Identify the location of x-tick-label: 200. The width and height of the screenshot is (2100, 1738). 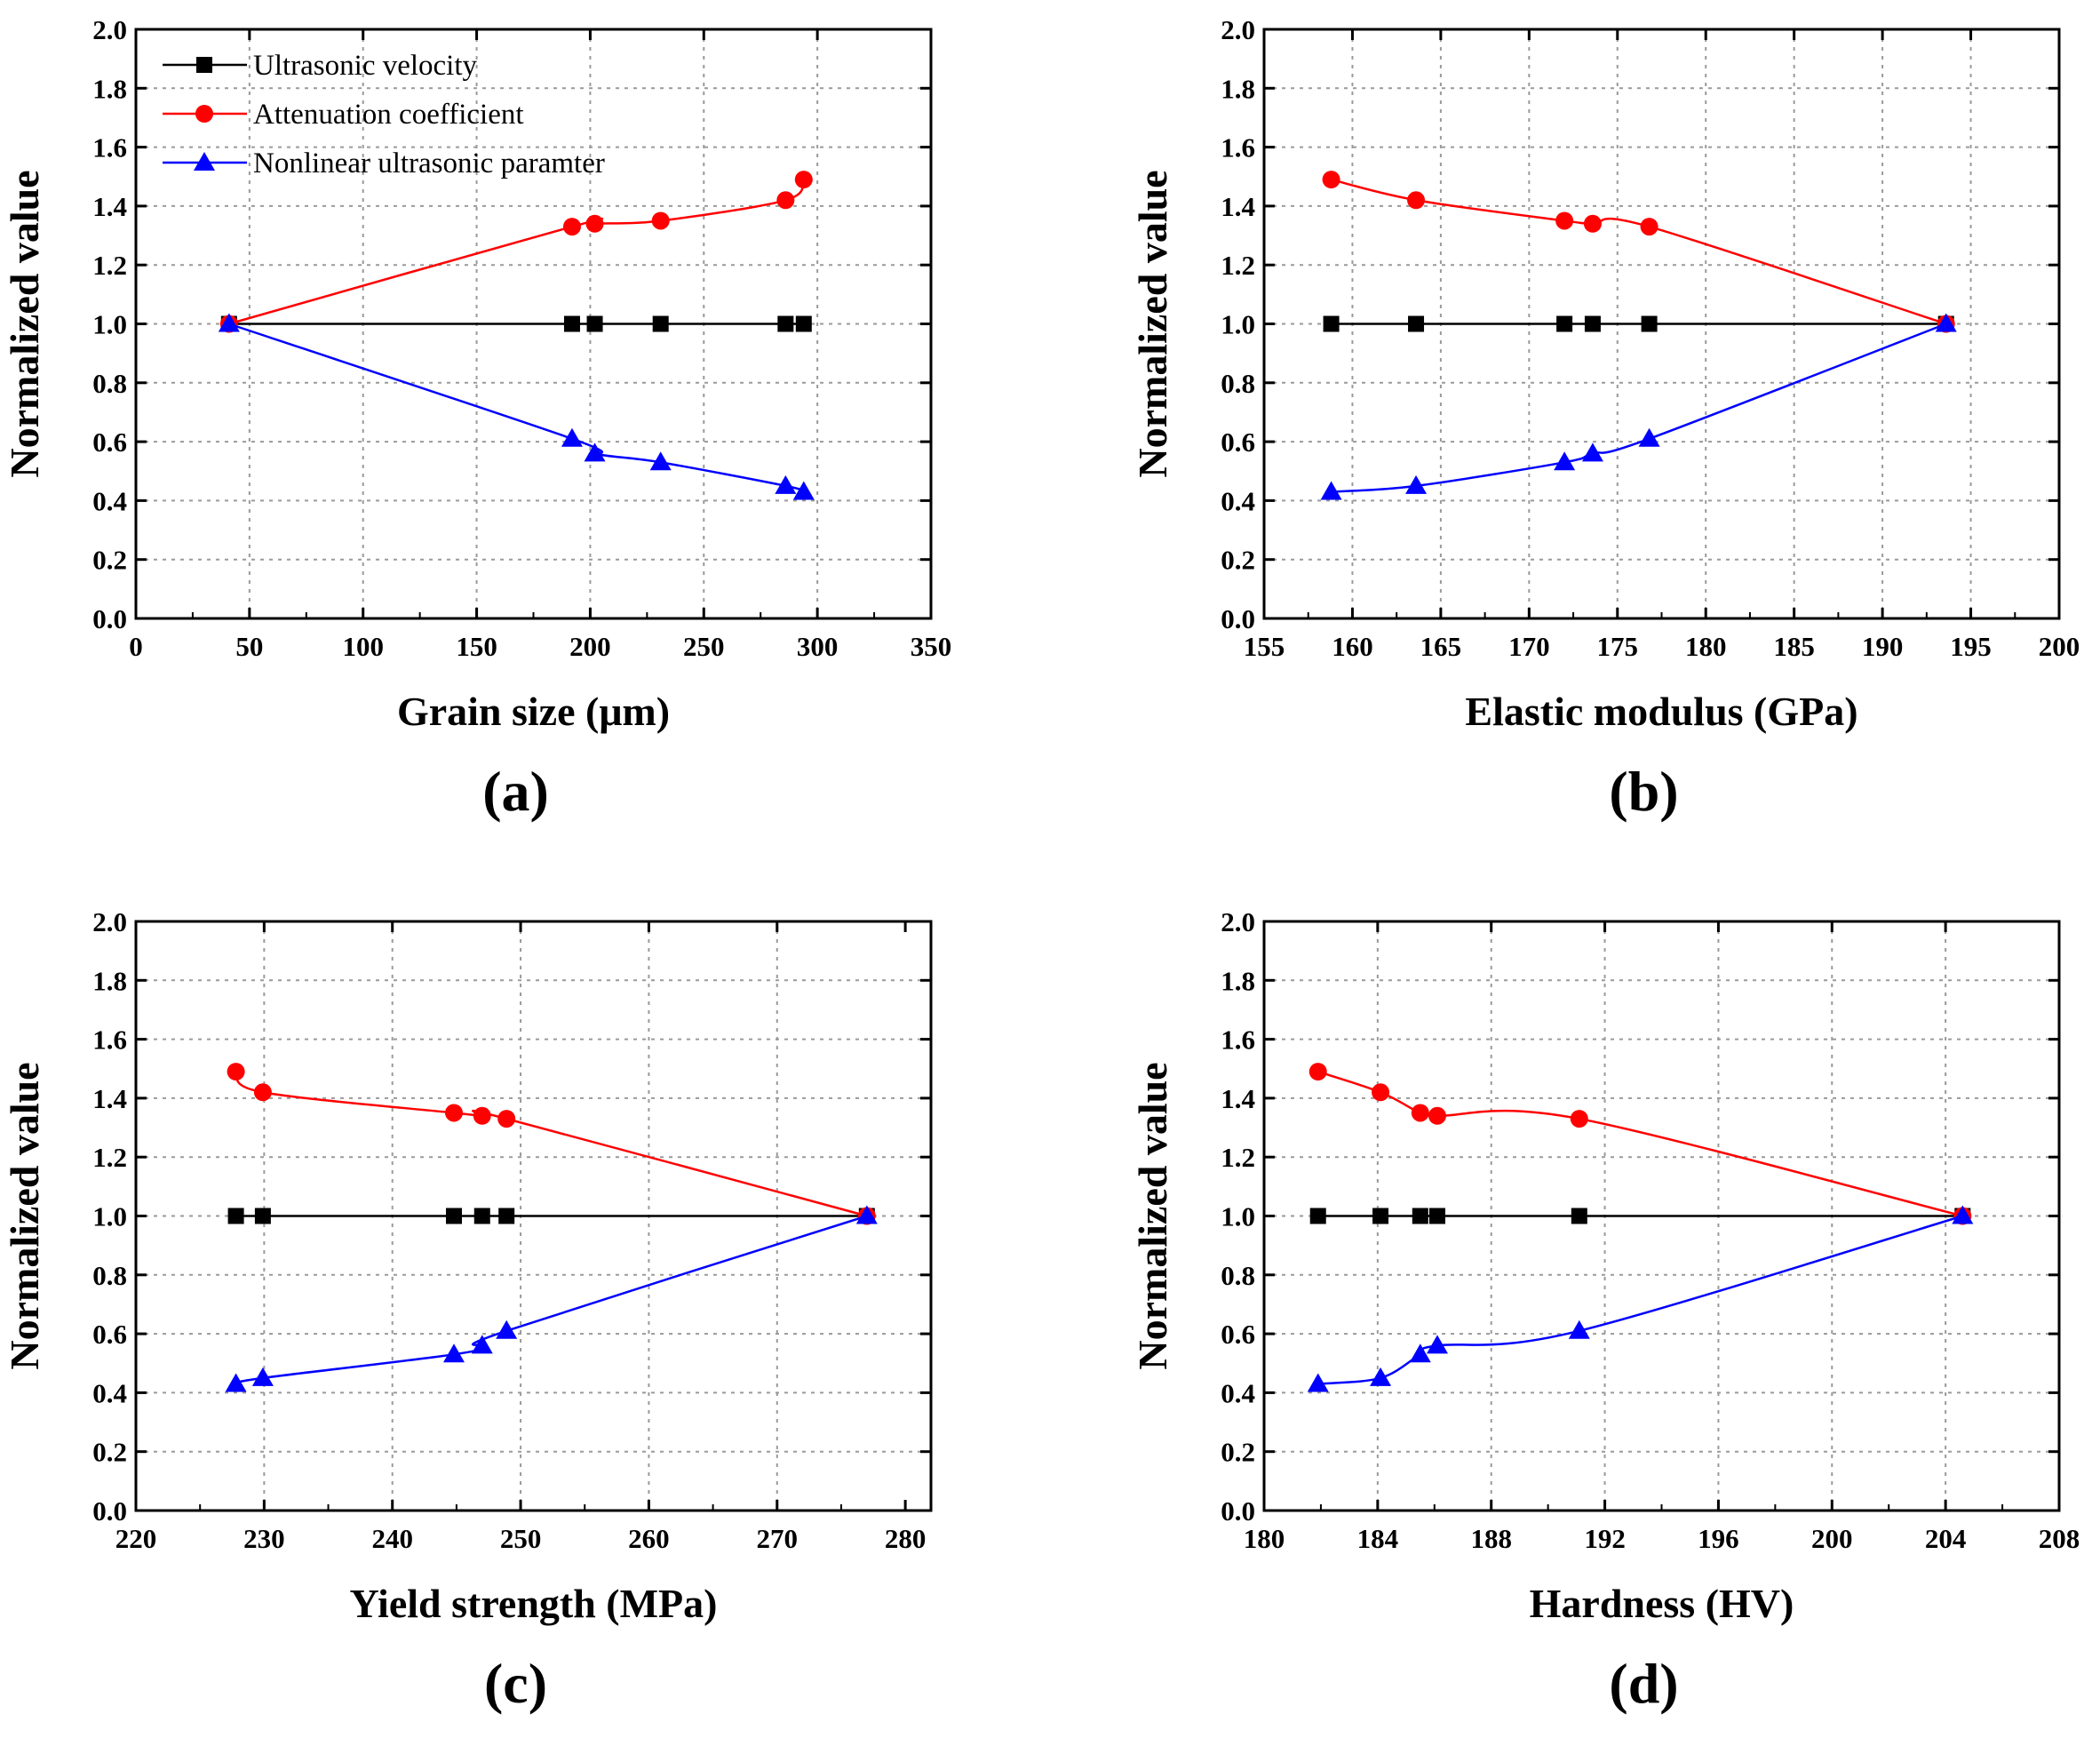
(1832, 1539).